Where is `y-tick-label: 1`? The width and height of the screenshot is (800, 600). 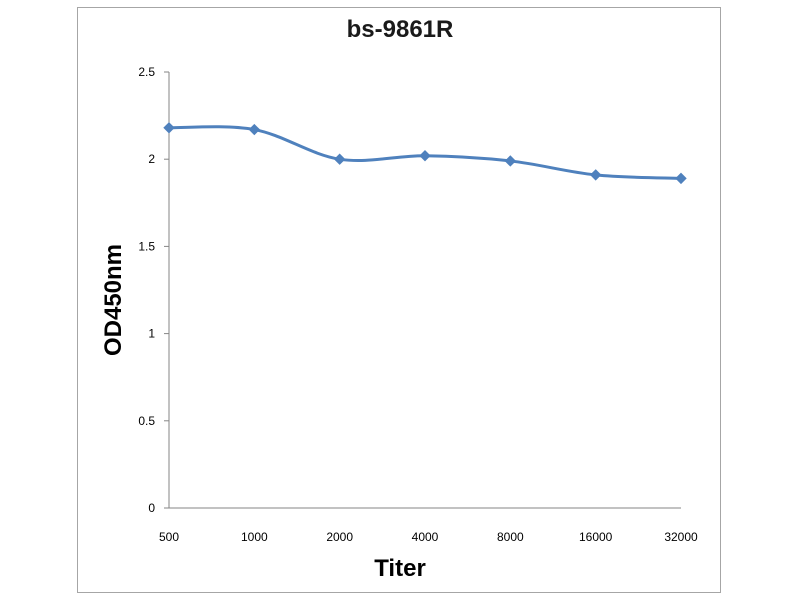
y-tick-label: 1 is located at coordinates (151, 334).